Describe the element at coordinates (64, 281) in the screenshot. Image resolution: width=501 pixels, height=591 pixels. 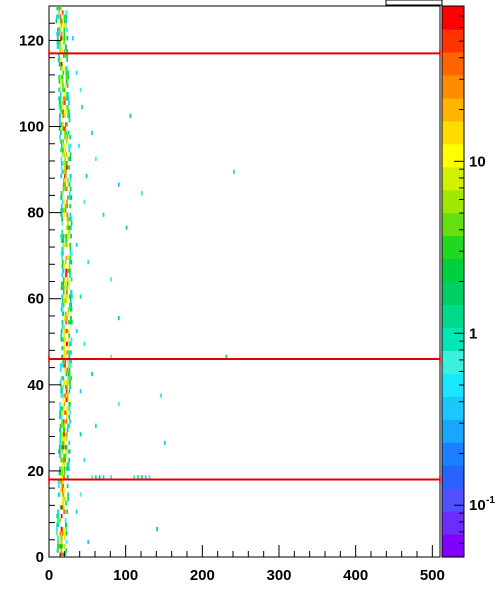
I see `heatmap-cells` at that location.